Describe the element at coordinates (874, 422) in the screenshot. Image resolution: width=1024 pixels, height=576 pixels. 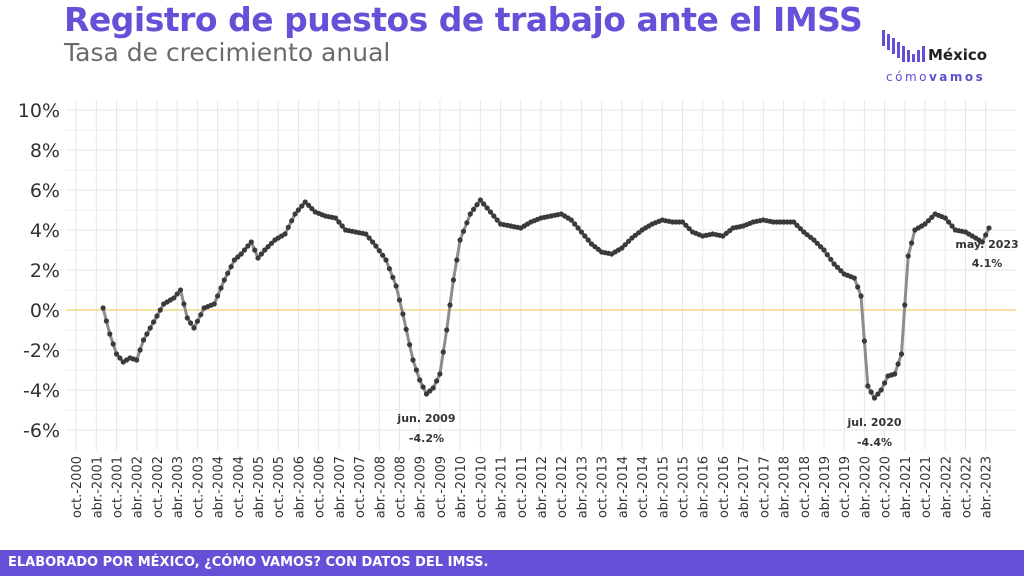
I see `annotation-date-label: jul. 2020` at that location.